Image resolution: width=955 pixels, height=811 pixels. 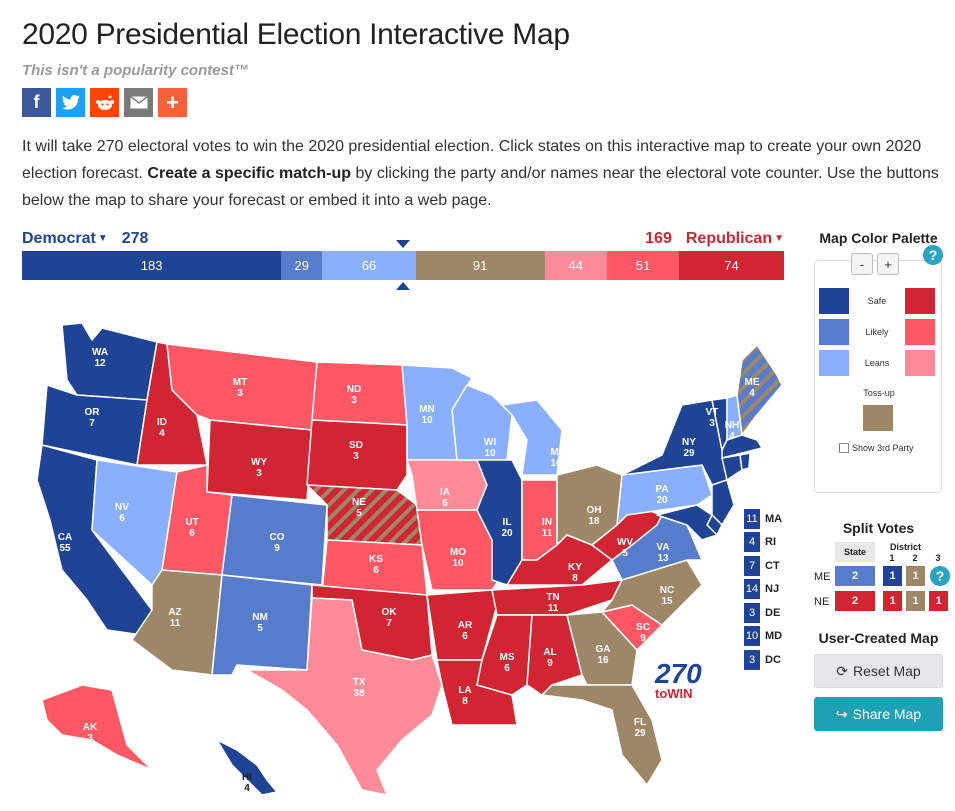 What do you see at coordinates (759, 390) in the screenshot?
I see `state-me` at bounding box center [759, 390].